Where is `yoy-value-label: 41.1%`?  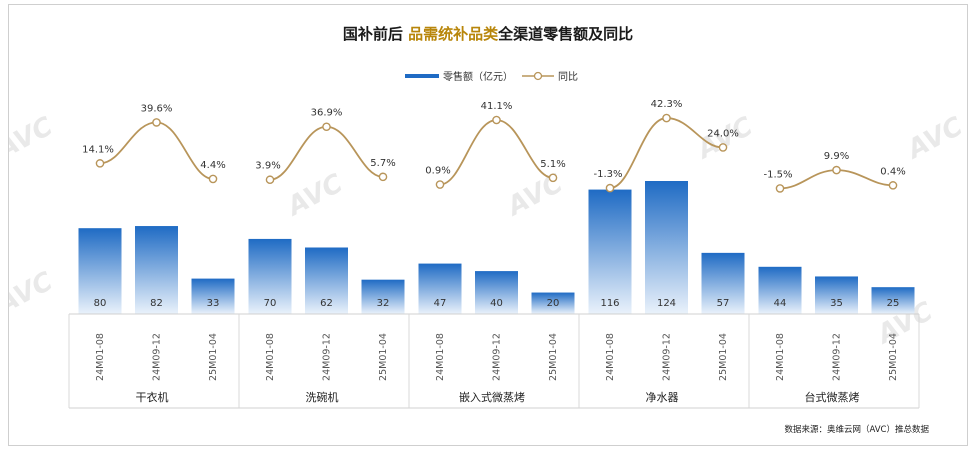
yoy-value-label: 41.1% is located at coordinates (497, 106).